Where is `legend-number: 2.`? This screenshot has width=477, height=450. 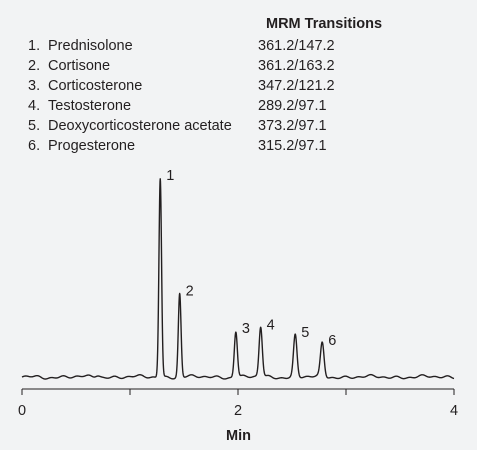 legend-number: 2. is located at coordinates (34, 66).